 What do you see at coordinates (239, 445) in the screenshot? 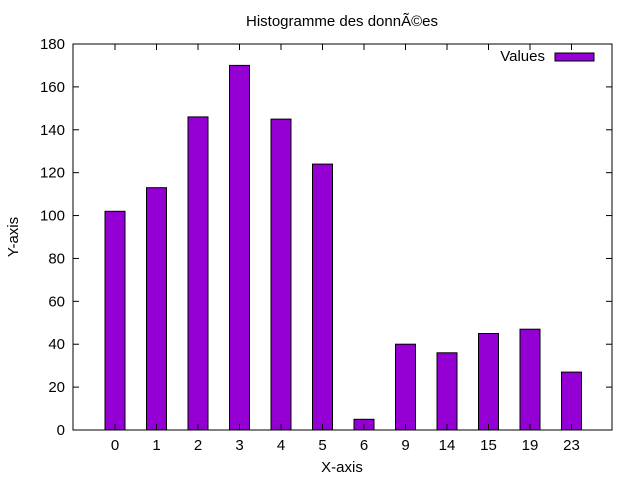
I see `x-tick-label: 3` at bounding box center [239, 445].